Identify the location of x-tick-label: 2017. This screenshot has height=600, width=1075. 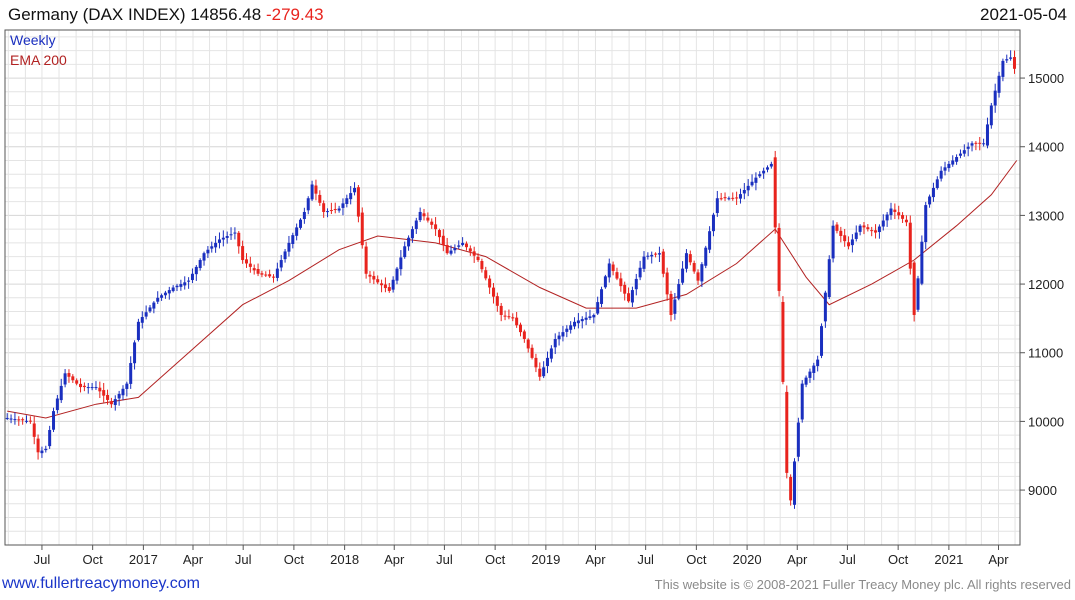
(143, 559).